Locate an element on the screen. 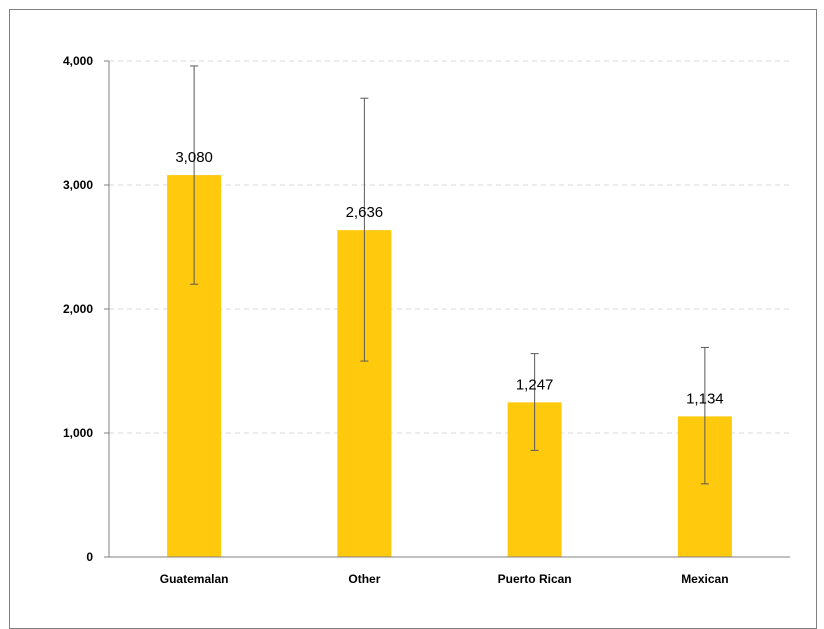  y-tick-label: 0 is located at coordinates (89, 557).